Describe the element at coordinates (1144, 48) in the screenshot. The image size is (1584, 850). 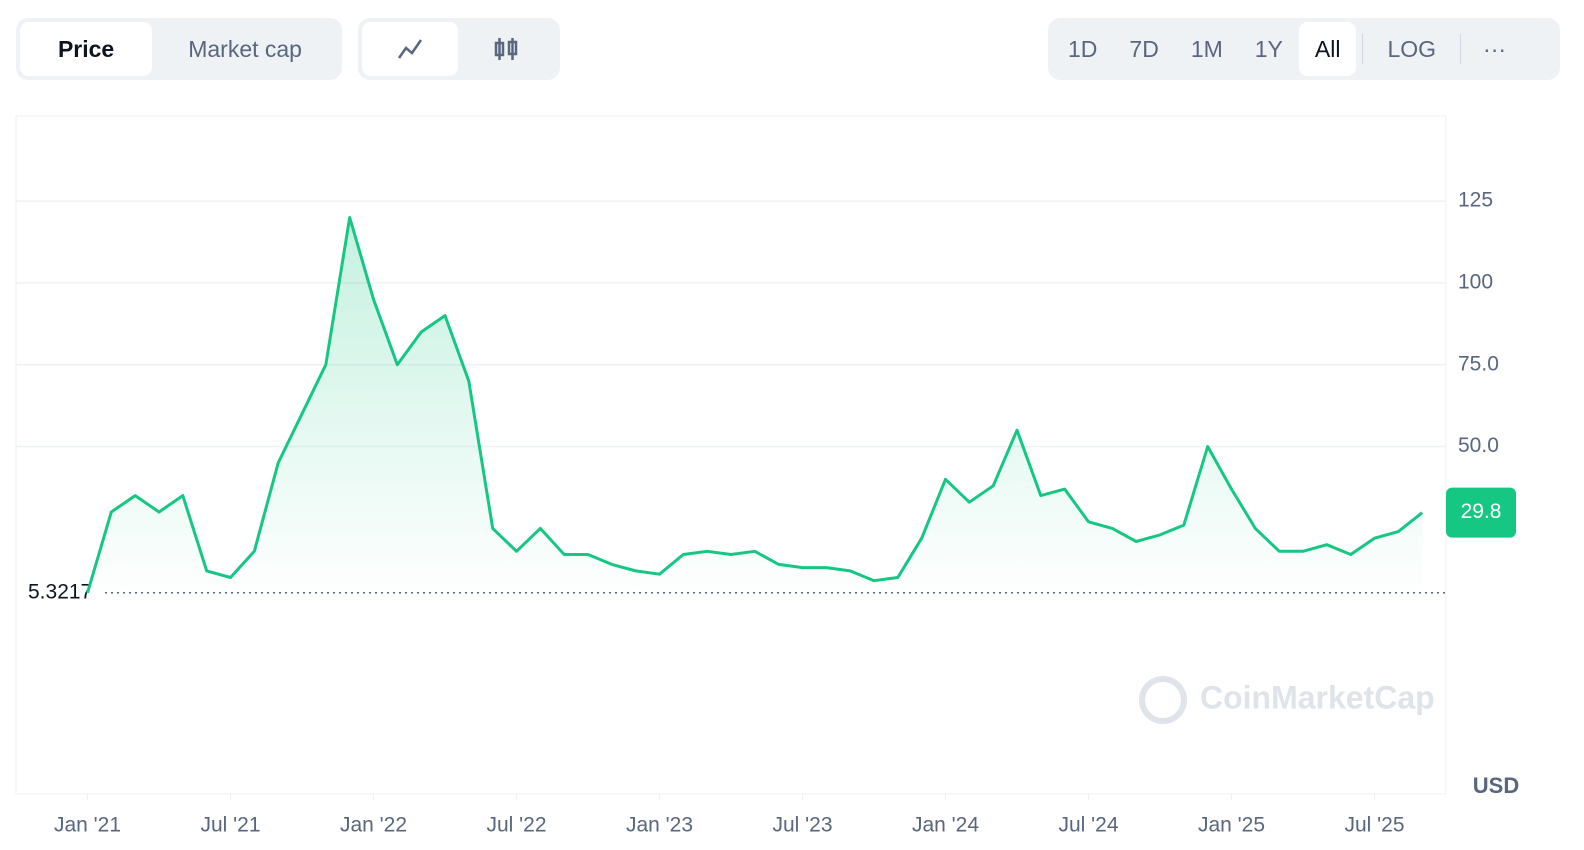
I see `range-7d: 7D` at that location.